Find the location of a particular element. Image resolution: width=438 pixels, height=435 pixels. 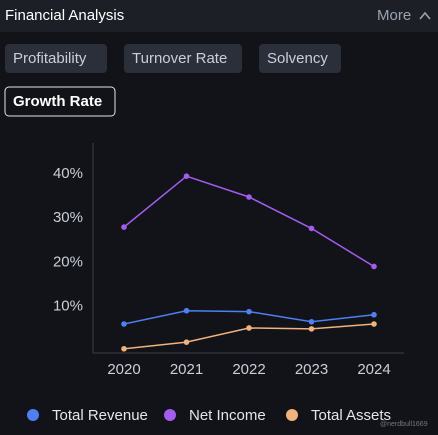

more-button: More is located at coordinates (394, 15).